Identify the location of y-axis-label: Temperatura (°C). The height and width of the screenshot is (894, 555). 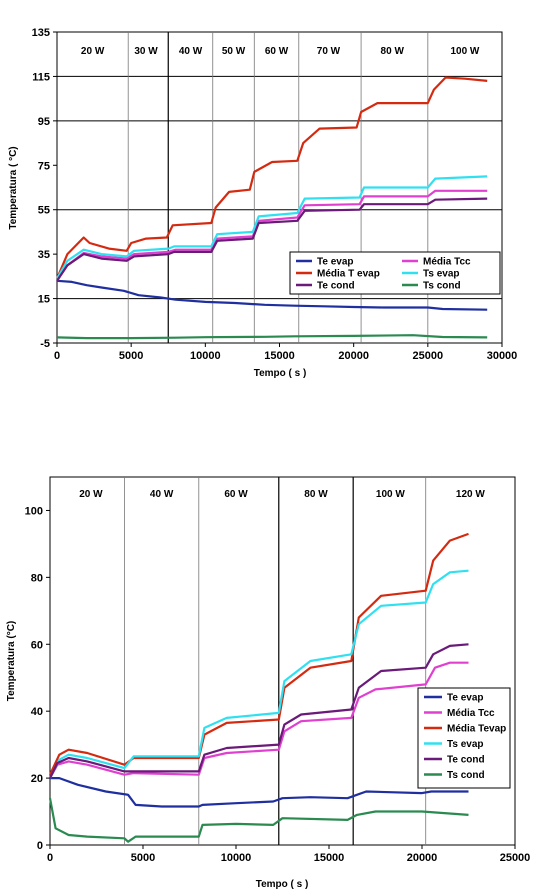
(11, 661).